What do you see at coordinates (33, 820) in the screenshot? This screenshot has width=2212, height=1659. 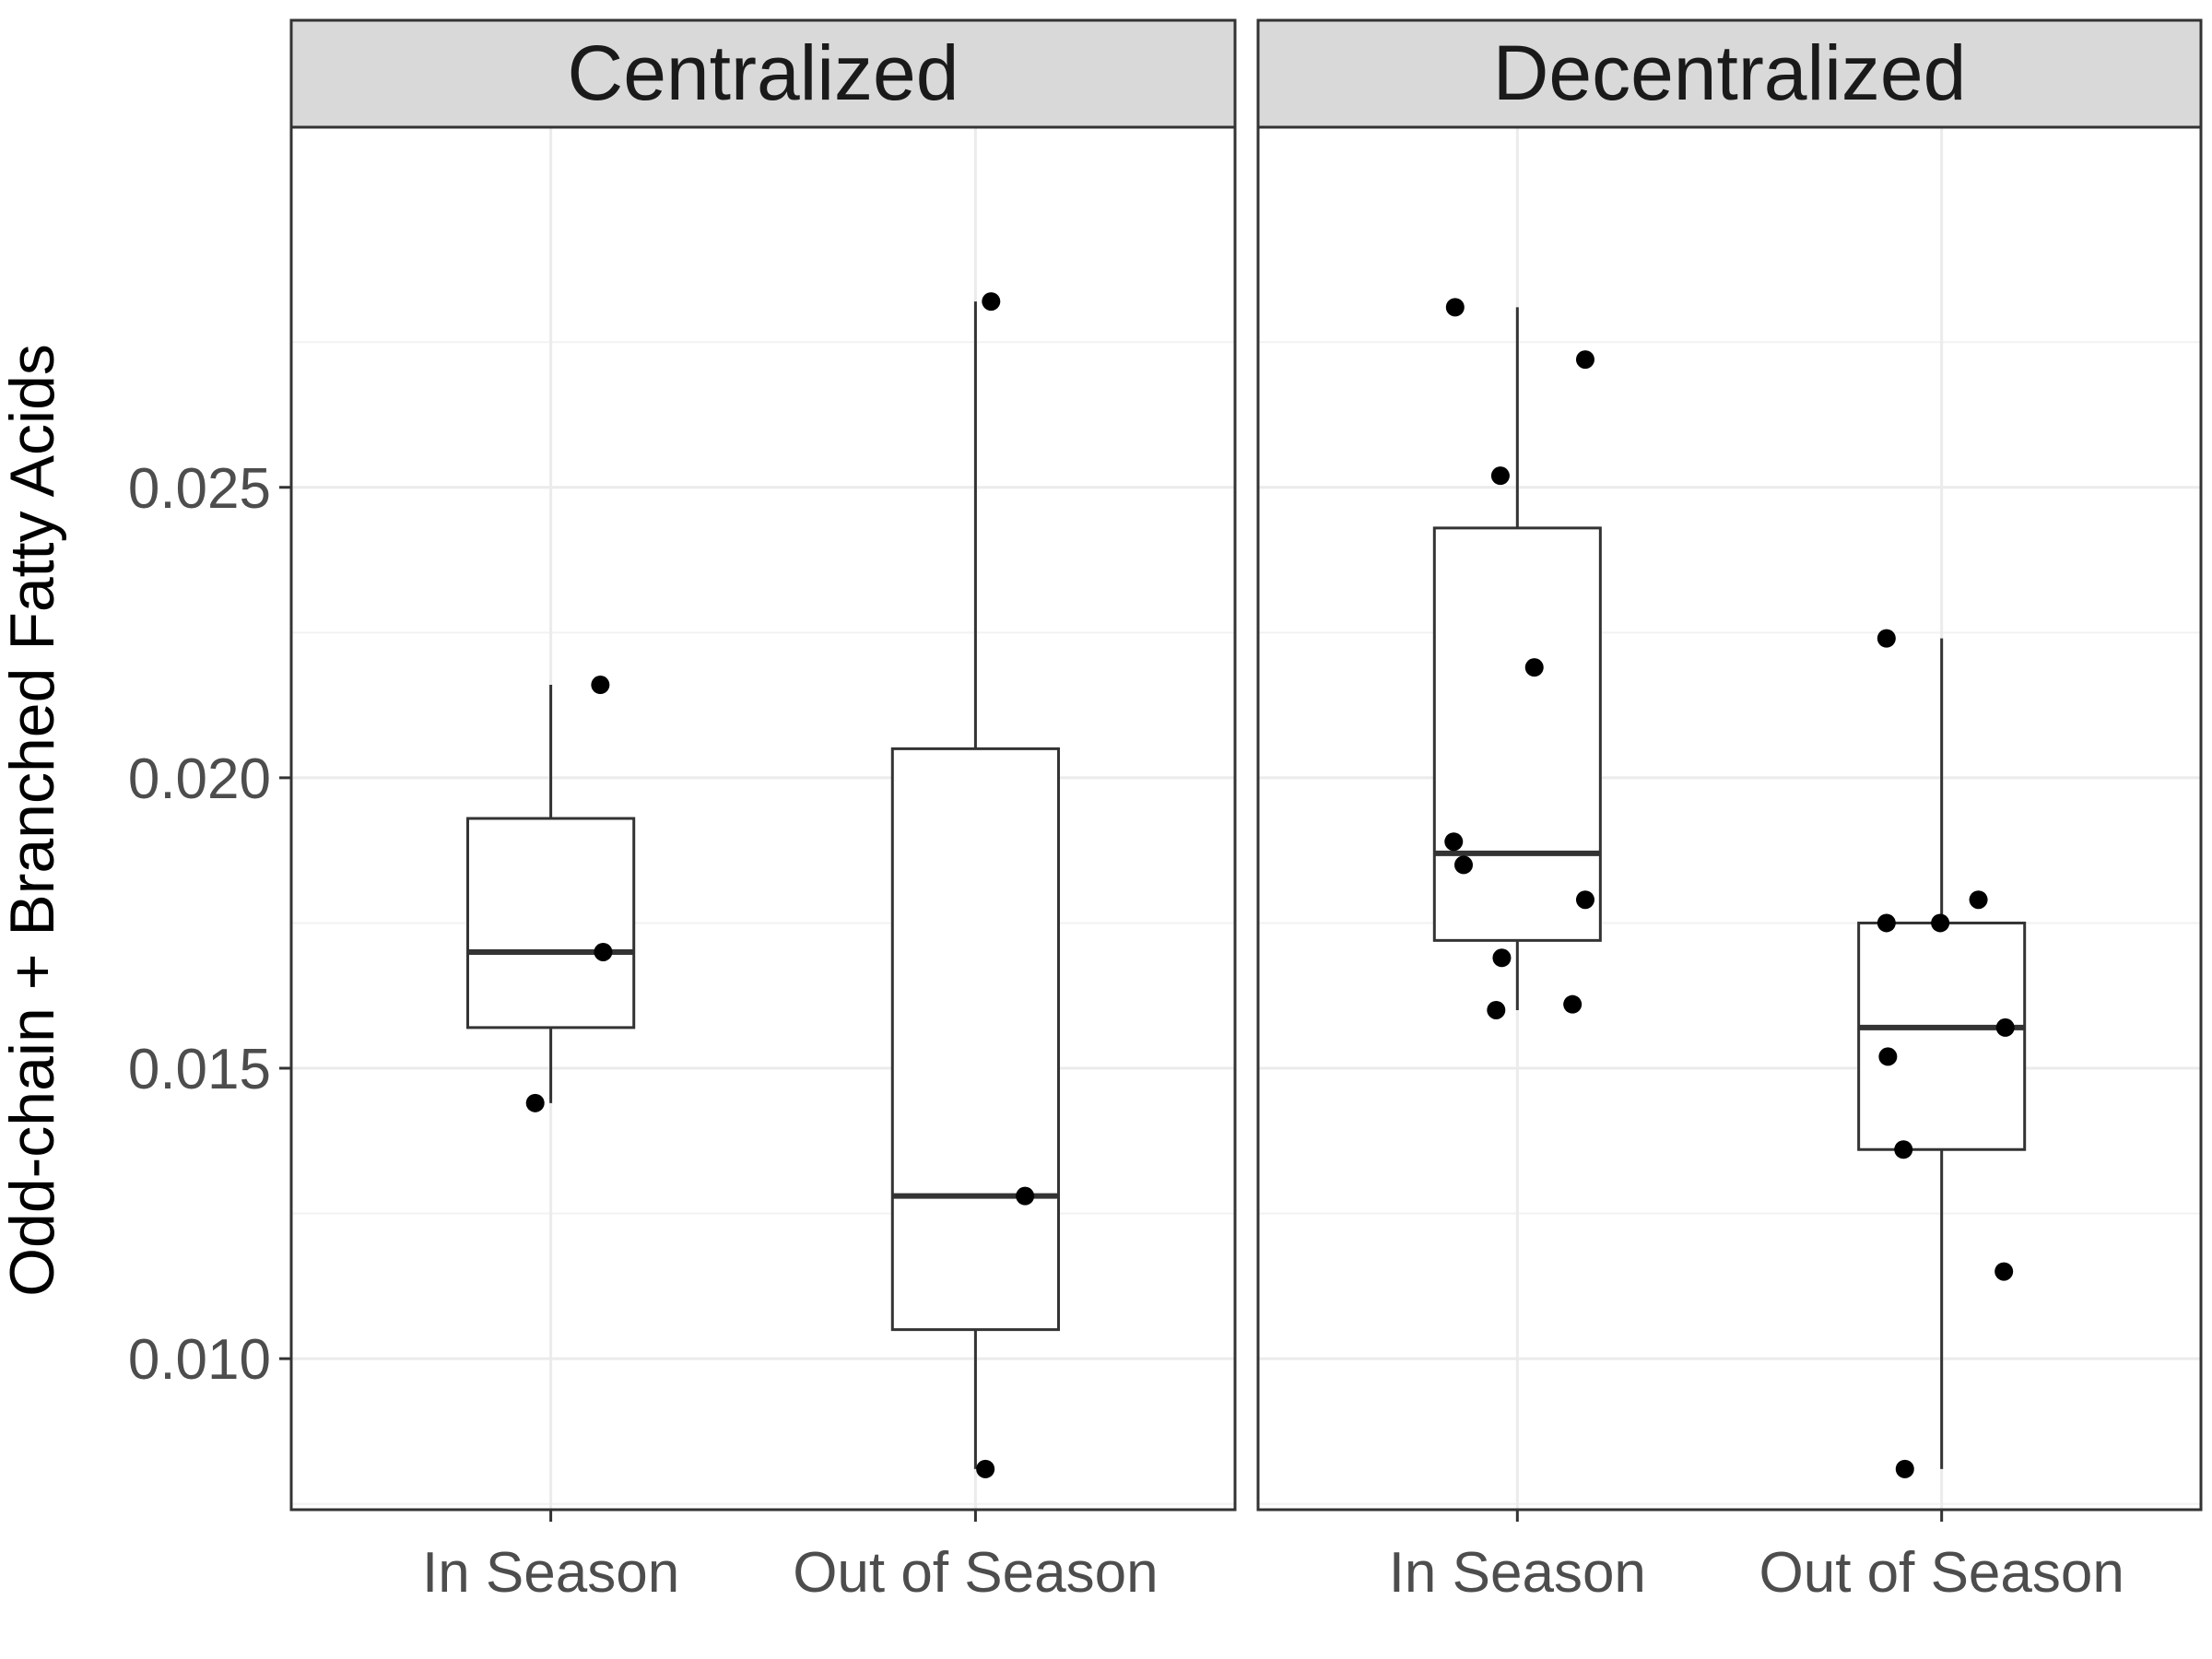 I see `y-axis-title: Odd-chain + Branched Fatty Acids` at bounding box center [33, 820].